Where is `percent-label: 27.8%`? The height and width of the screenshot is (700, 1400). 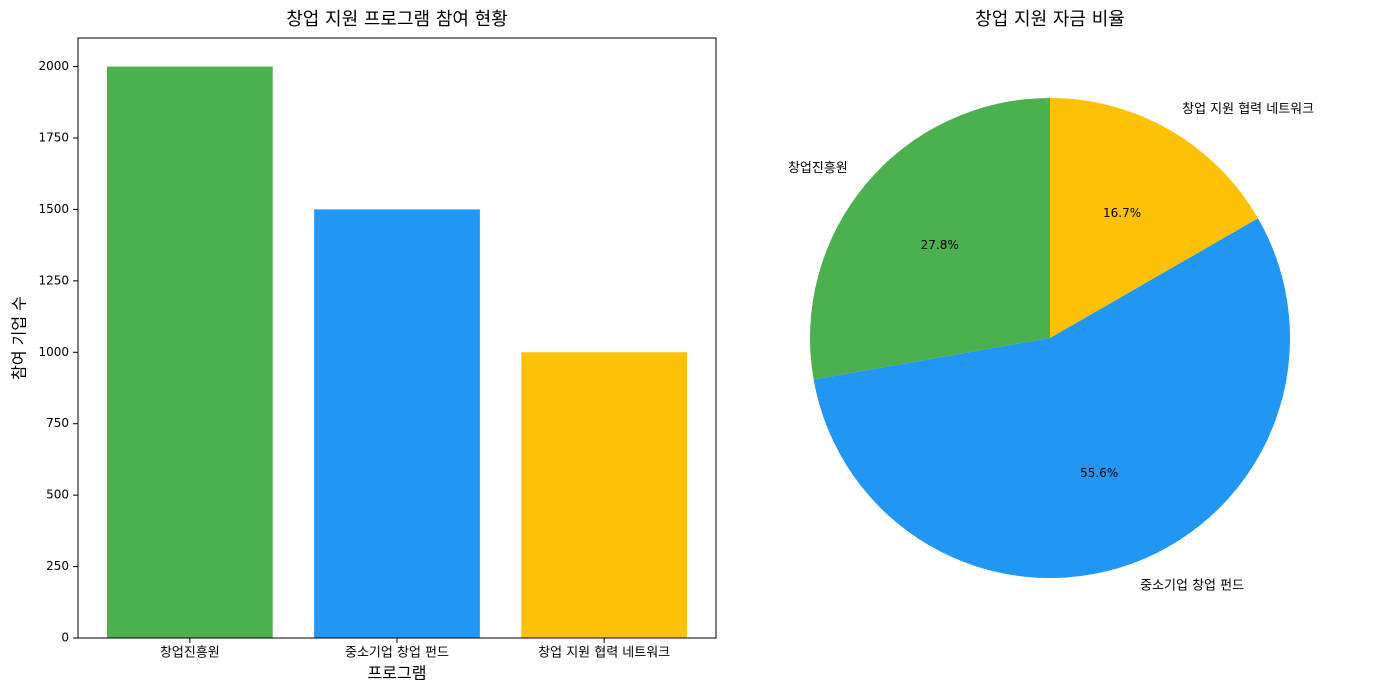 percent-label: 27.8% is located at coordinates (940, 245).